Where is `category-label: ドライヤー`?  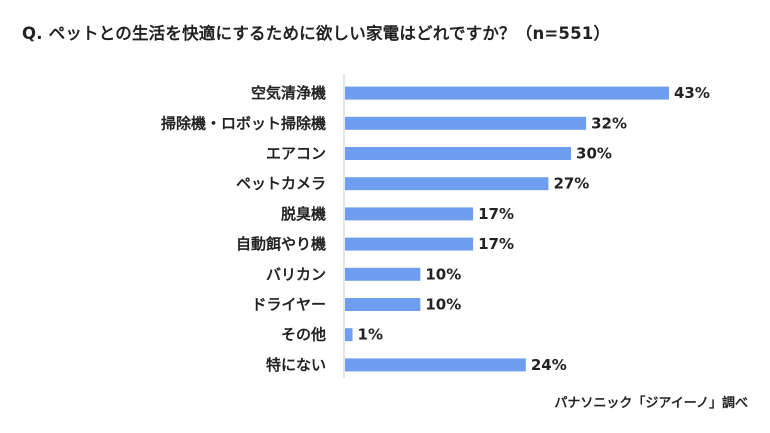 category-label: ドライヤー is located at coordinates (288, 305).